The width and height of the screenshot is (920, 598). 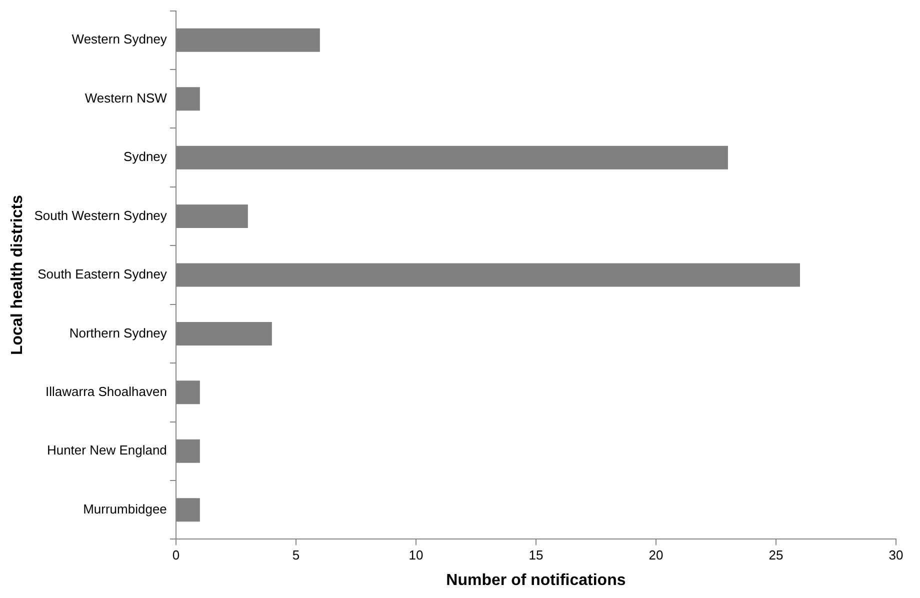 I want to click on y-tick-label: Murrumbidgee, so click(x=125, y=508).